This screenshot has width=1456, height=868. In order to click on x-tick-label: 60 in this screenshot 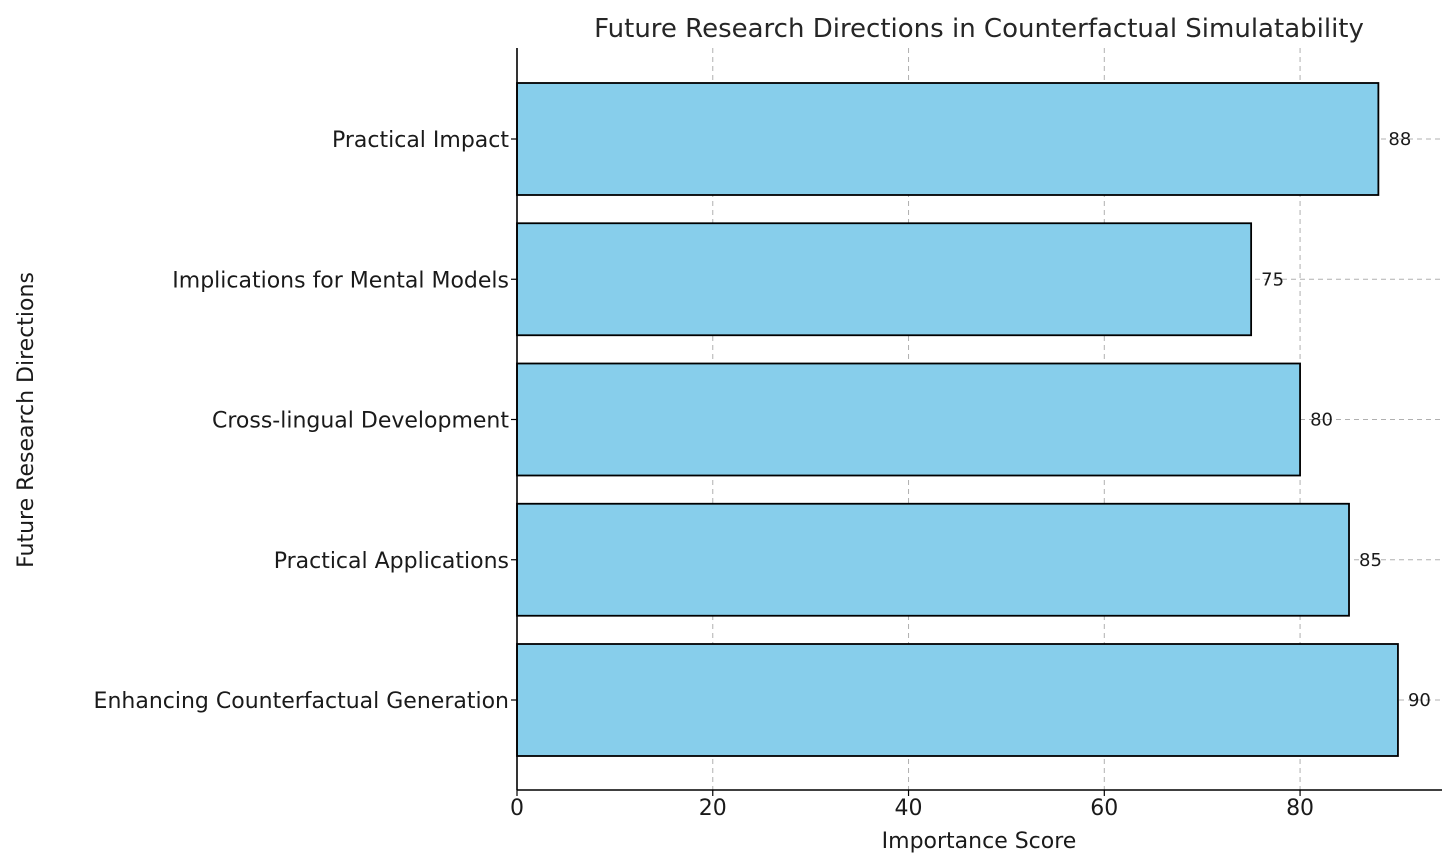, I will do `click(1104, 808)`.